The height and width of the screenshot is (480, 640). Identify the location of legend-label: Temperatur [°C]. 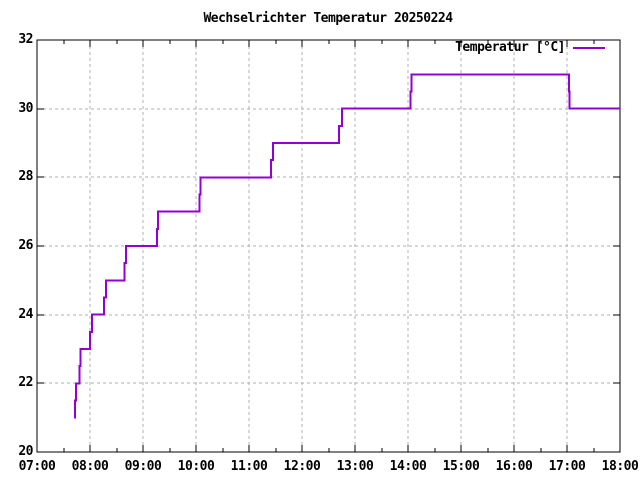
(510, 47).